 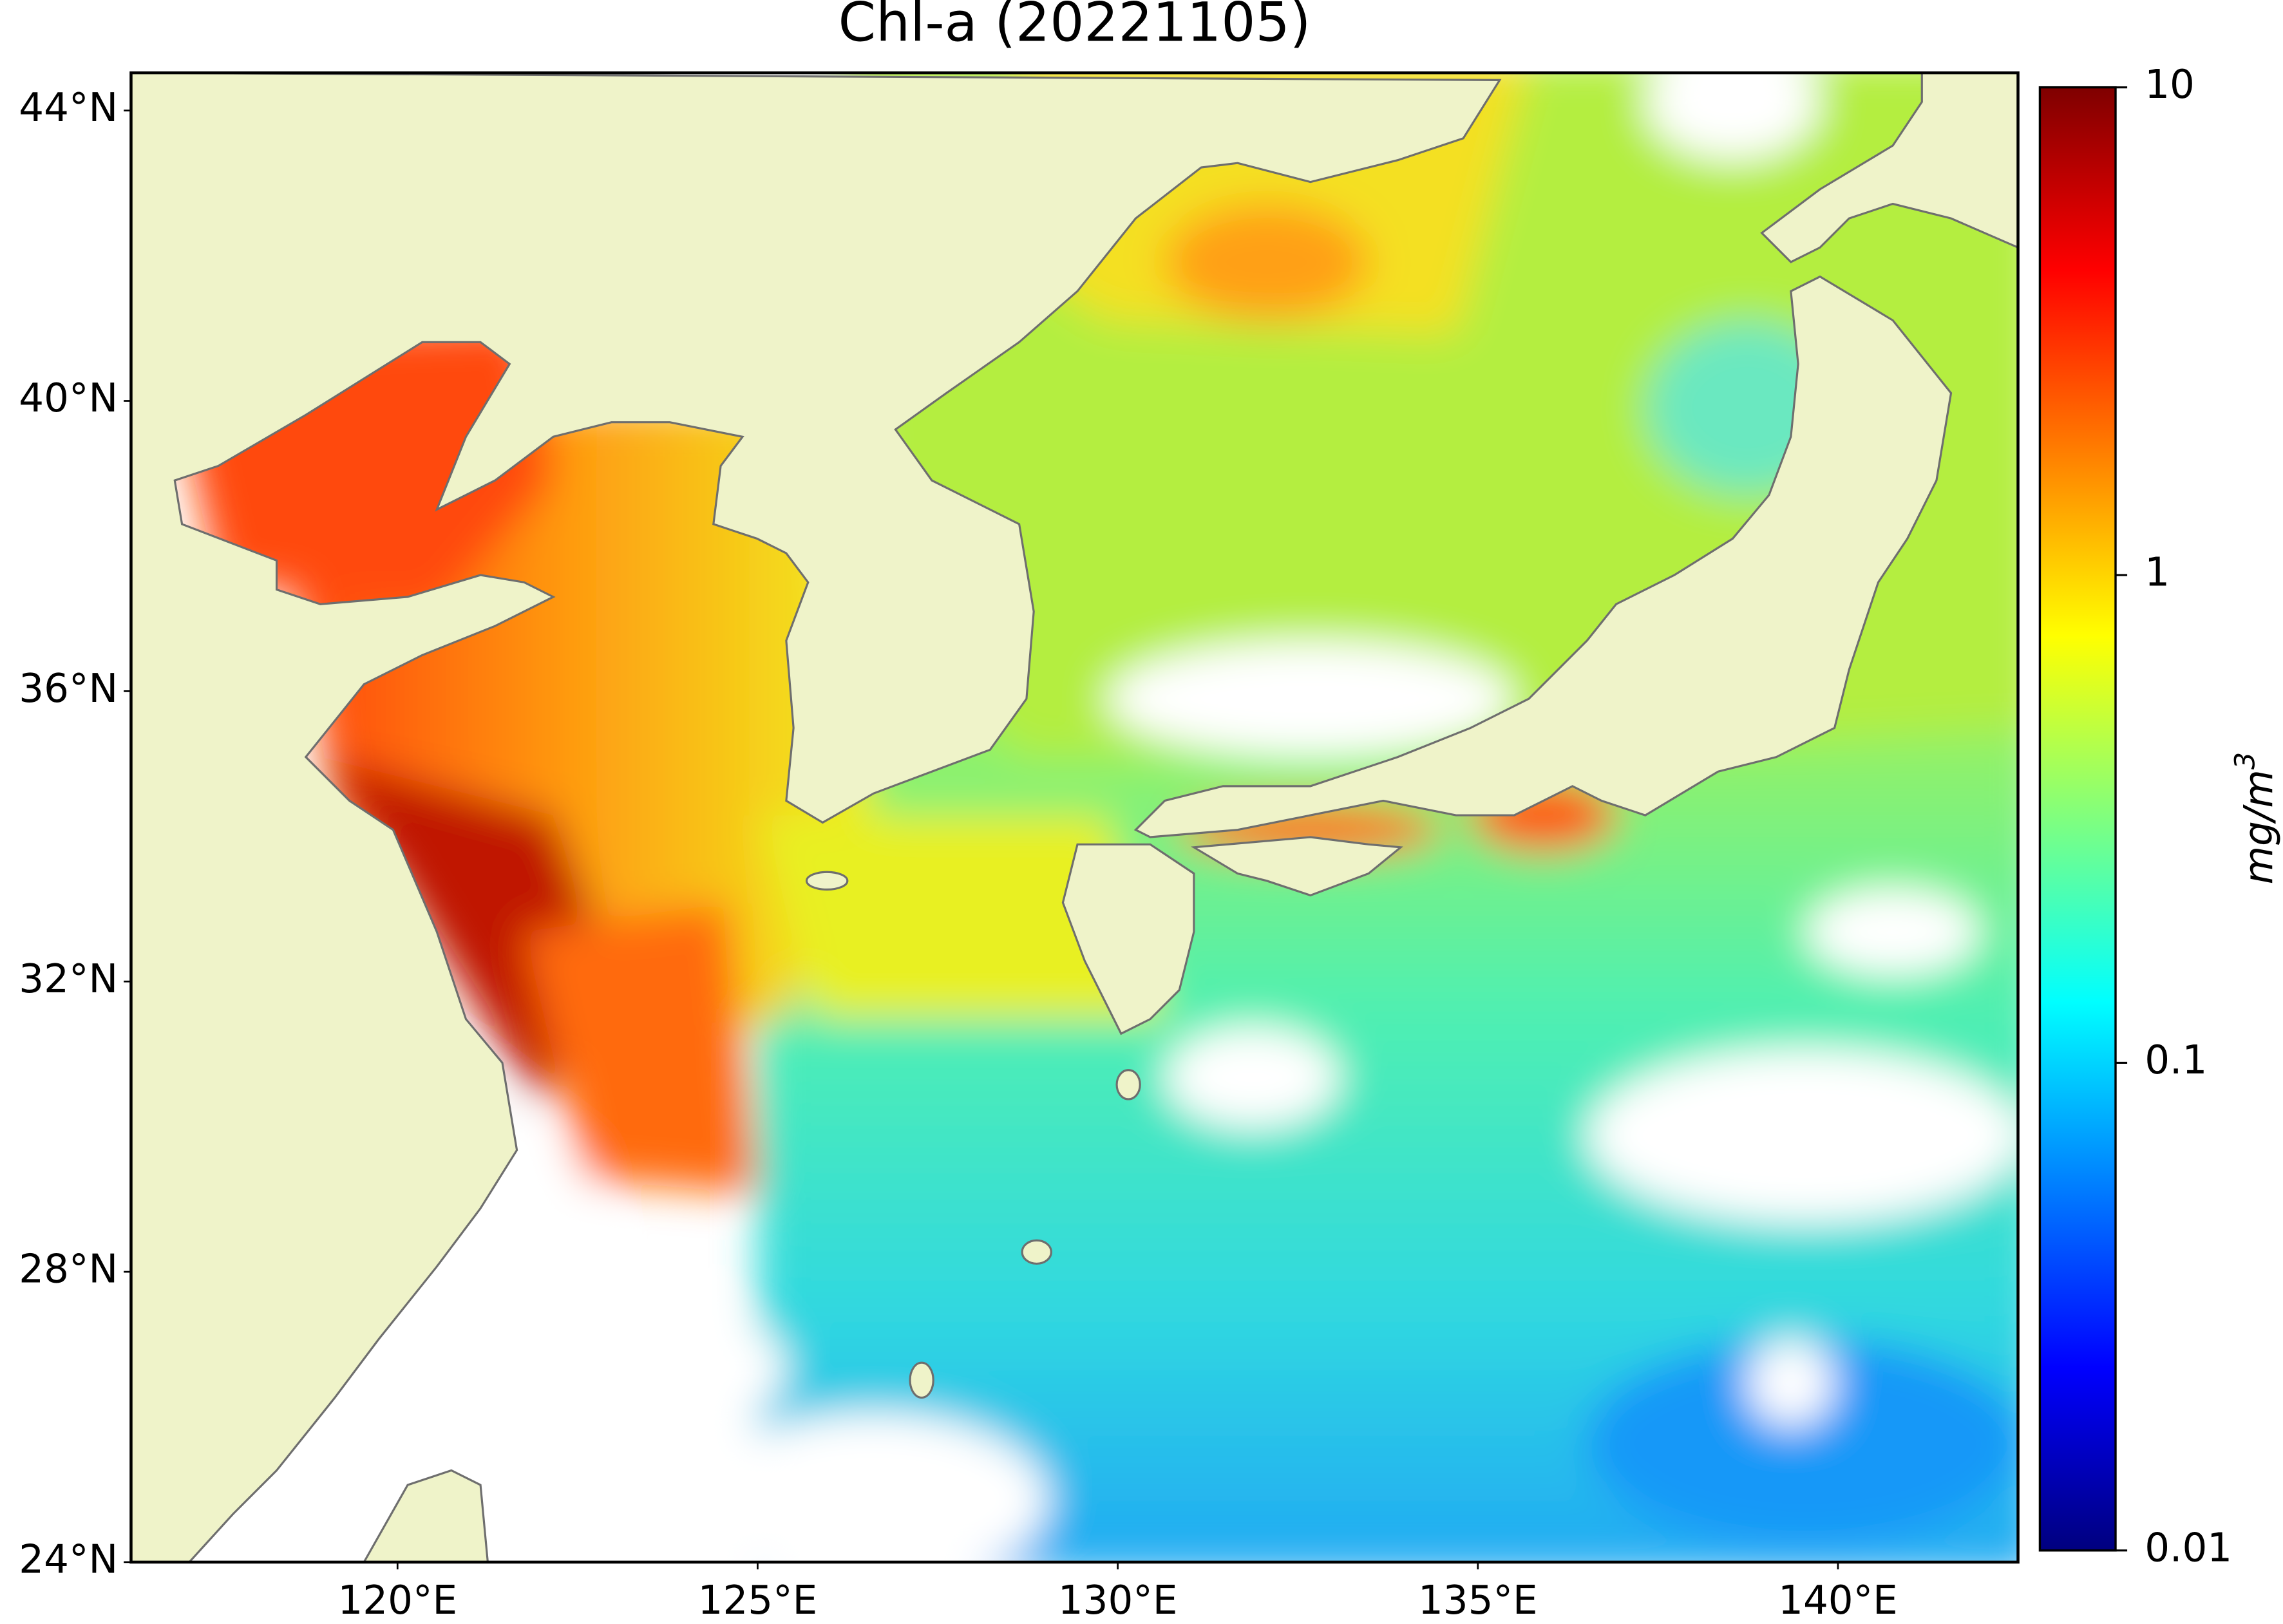 What do you see at coordinates (68, 108) in the screenshot?
I see `y-tick-label: 44°N` at bounding box center [68, 108].